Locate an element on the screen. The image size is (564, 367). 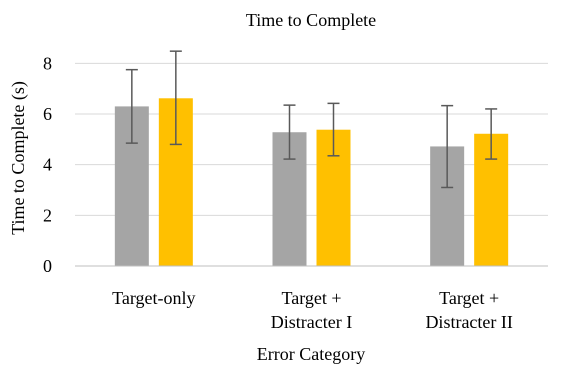
y-tick-label: 8 is located at coordinates (47, 63).